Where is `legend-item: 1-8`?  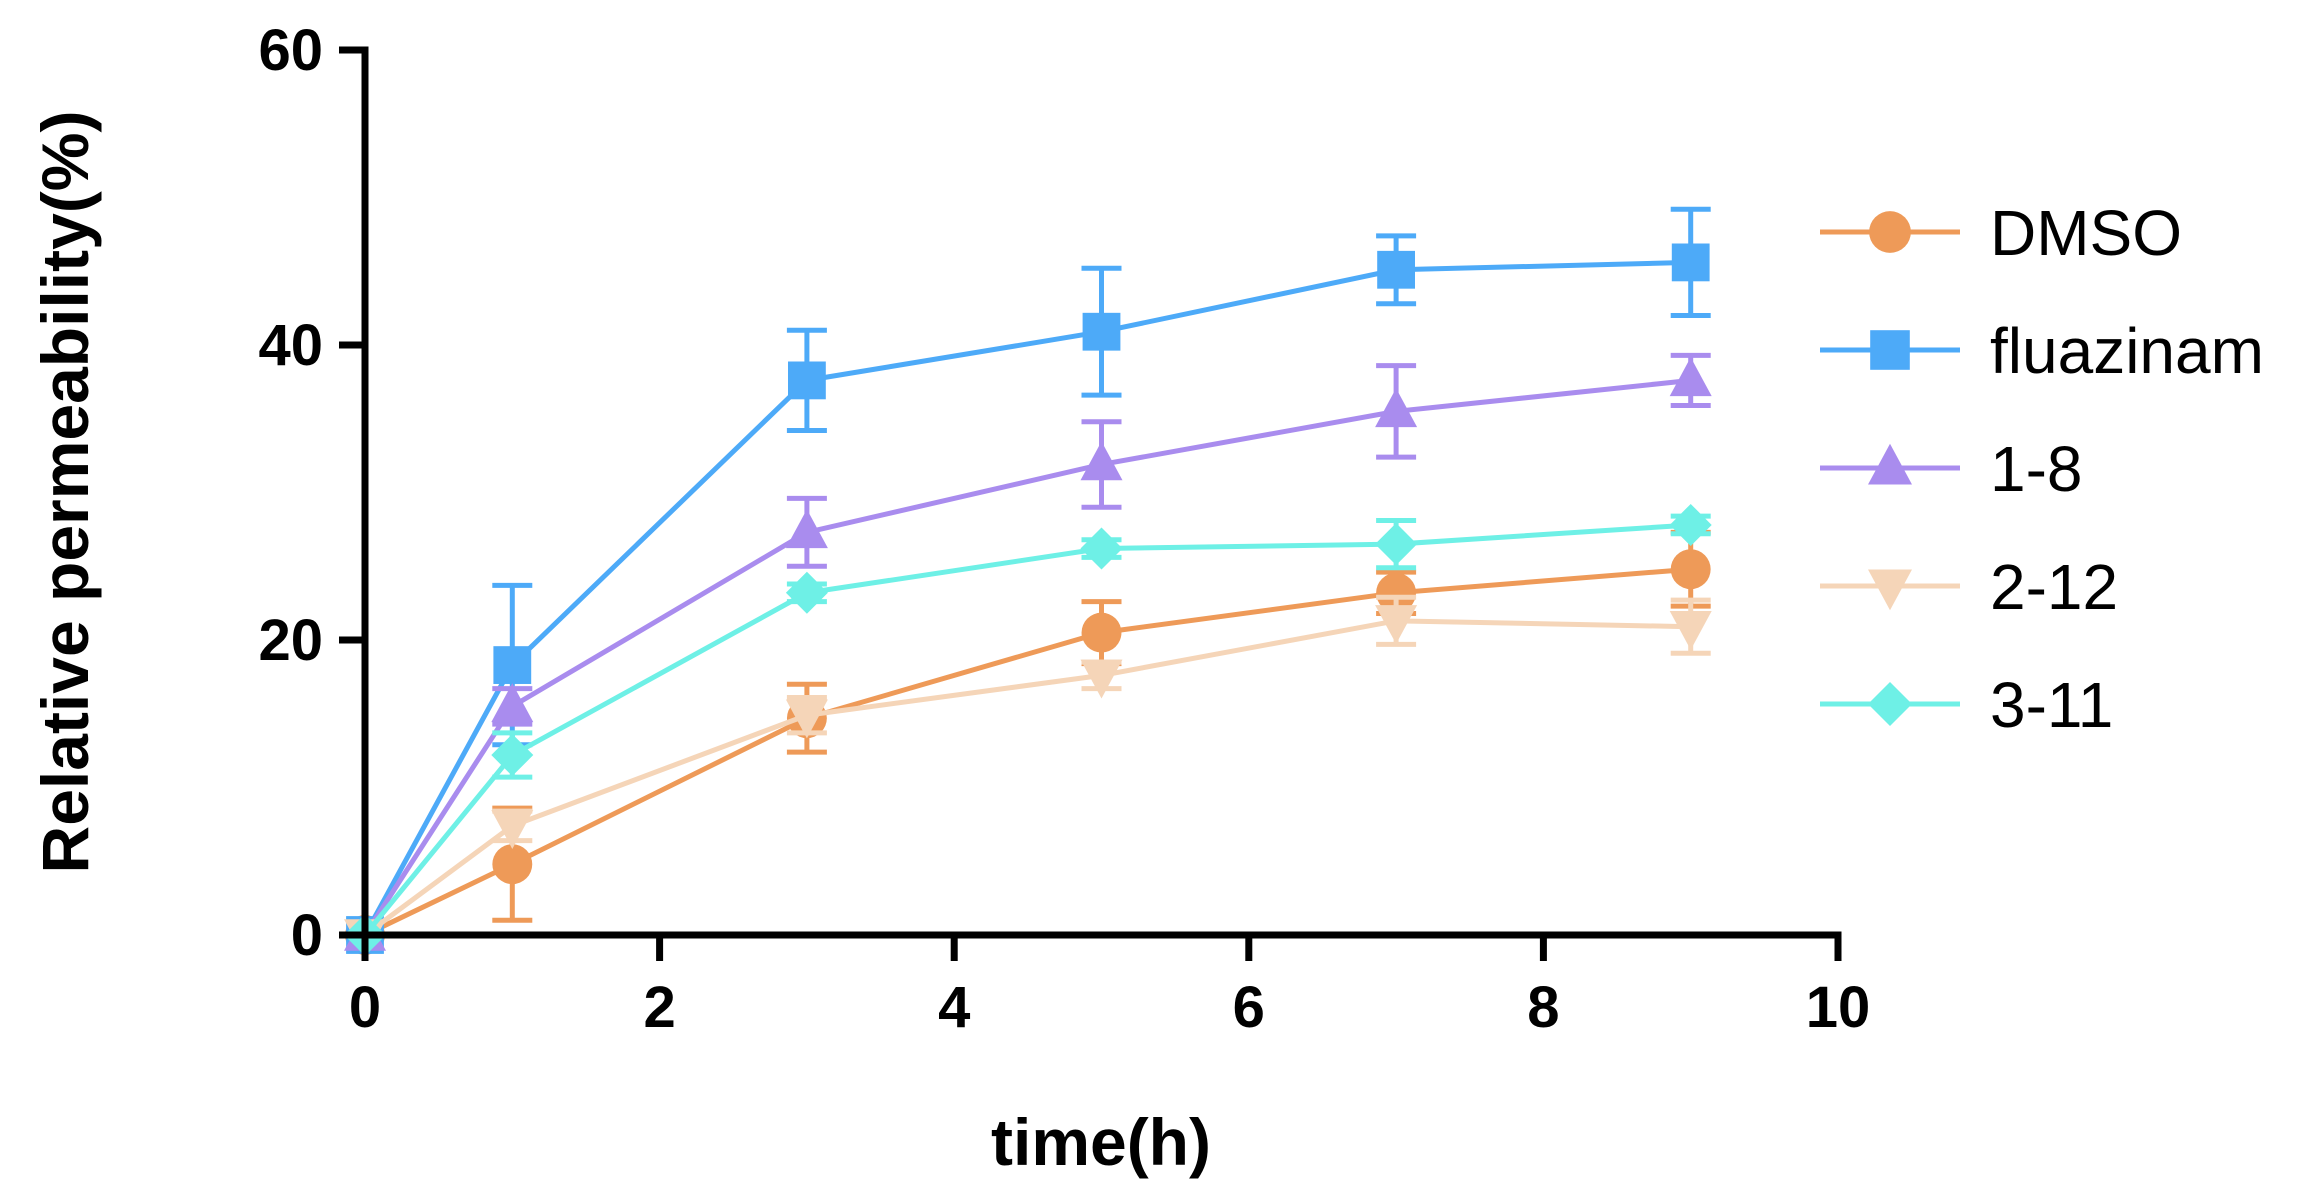
legend-item: 1-8 is located at coordinates (1951, 469).